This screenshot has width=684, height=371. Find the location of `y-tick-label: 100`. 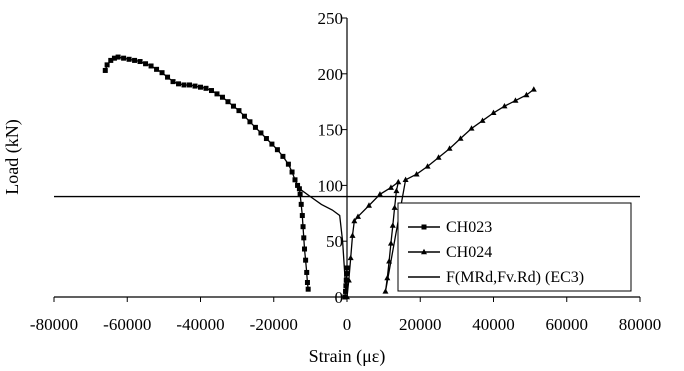

y-tick-label: 100 is located at coordinates (331, 185).